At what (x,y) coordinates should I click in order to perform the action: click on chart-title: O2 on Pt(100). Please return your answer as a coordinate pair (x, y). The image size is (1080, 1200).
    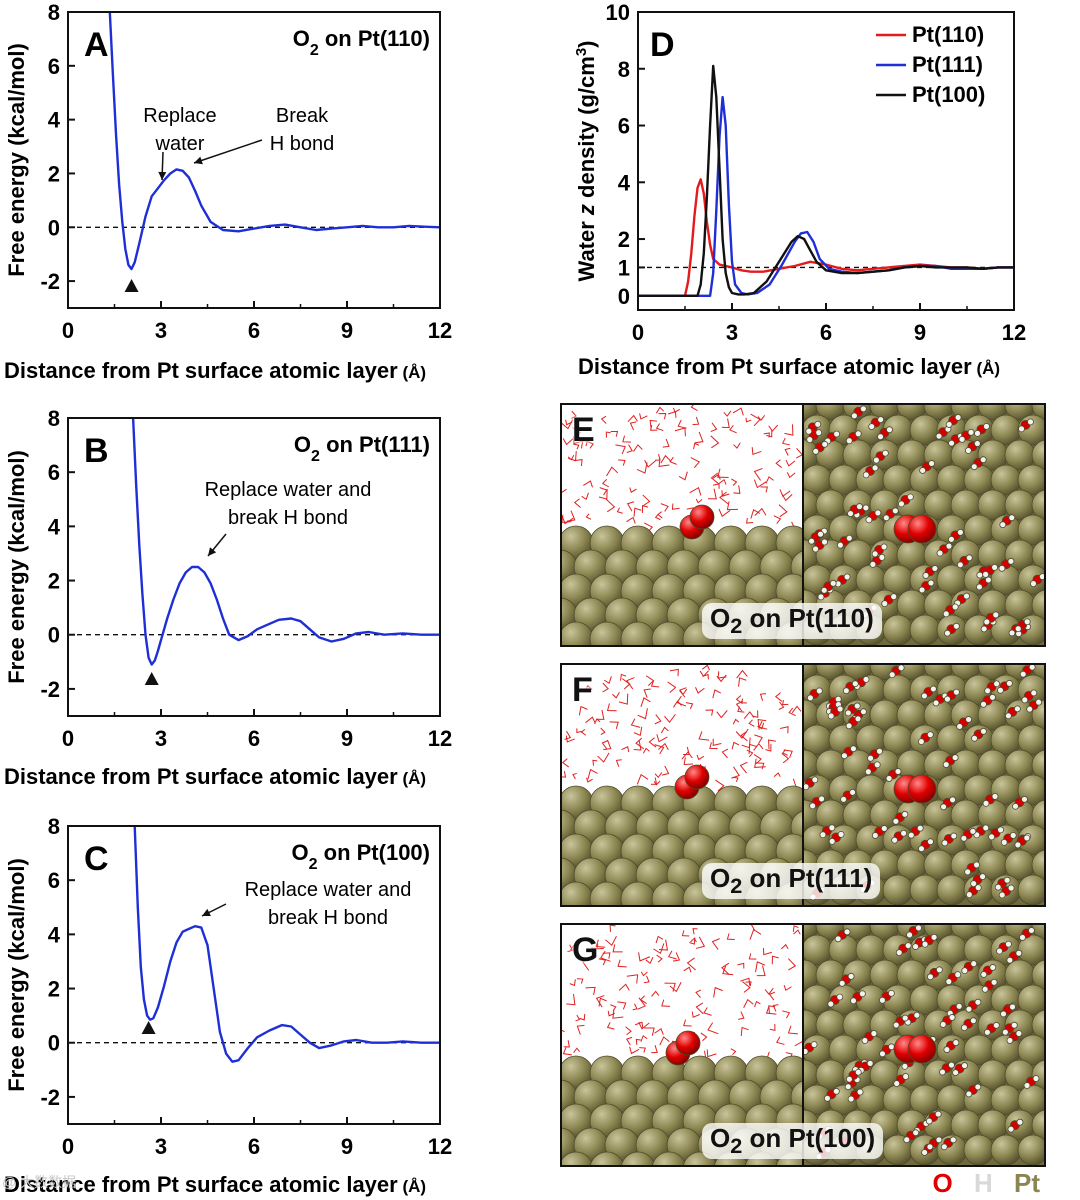
    Looking at the image, I should click on (361, 856).